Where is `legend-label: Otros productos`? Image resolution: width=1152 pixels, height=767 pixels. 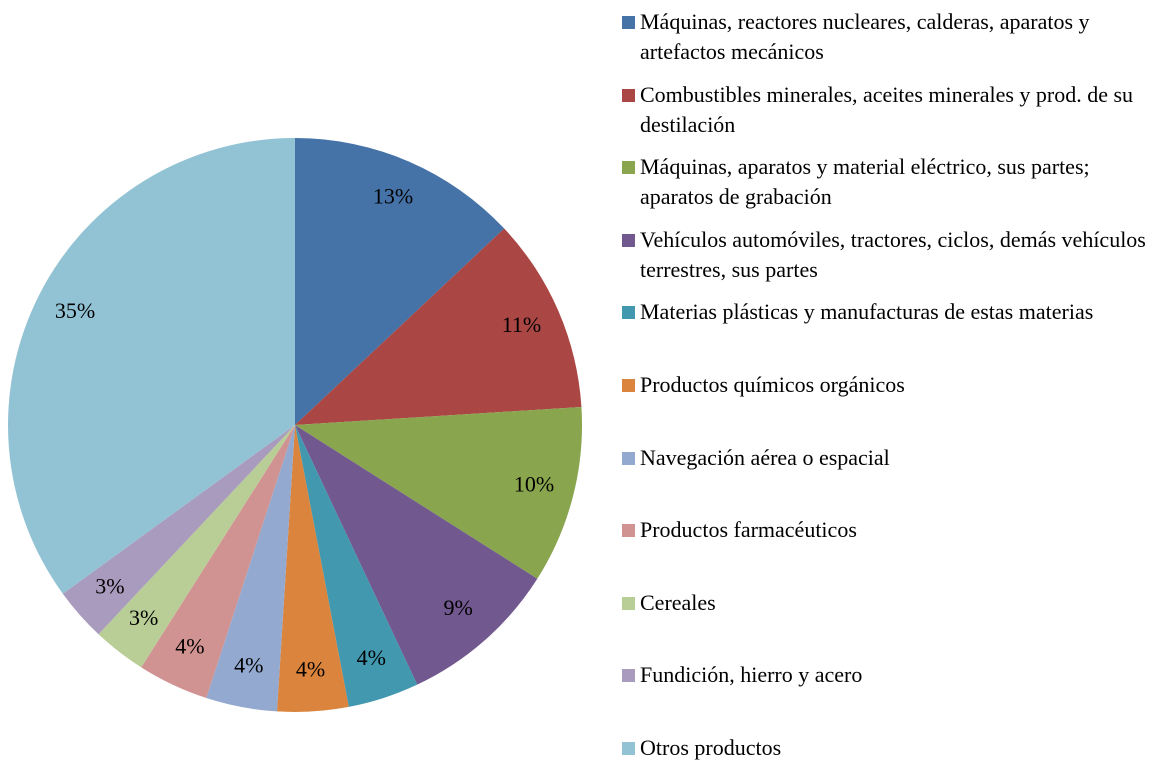 legend-label: Otros productos is located at coordinates (711, 747).